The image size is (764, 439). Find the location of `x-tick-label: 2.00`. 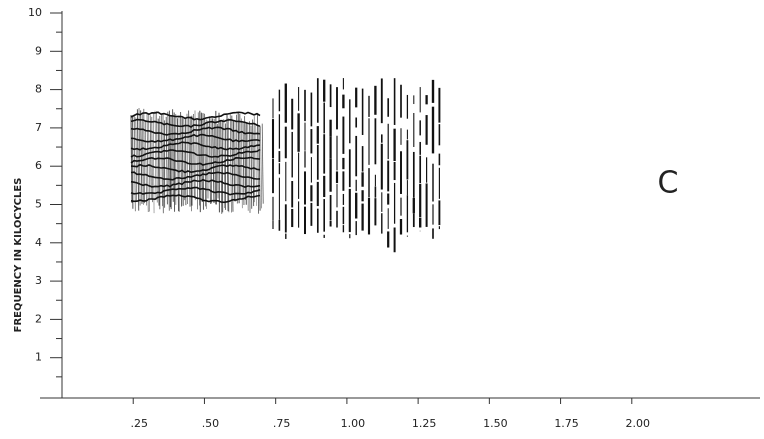

x-tick-label: 2.00 is located at coordinates (638, 423).